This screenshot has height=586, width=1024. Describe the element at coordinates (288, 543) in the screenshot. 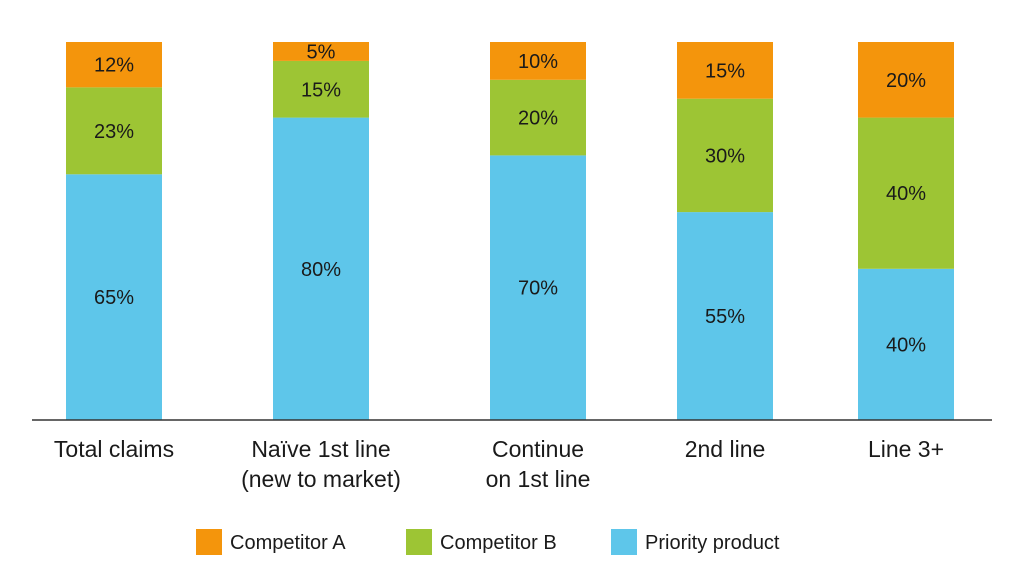

I see `legend-label: Competitor A` at that location.